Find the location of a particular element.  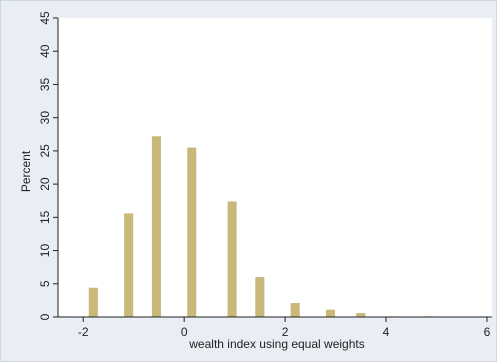

y-tick-label: 40 is located at coordinates (45, 51).